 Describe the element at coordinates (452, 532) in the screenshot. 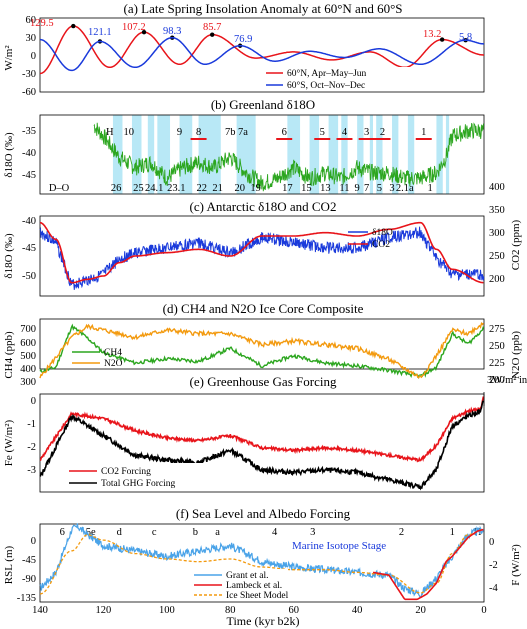

I see `mis-stage-label: 1` at that location.